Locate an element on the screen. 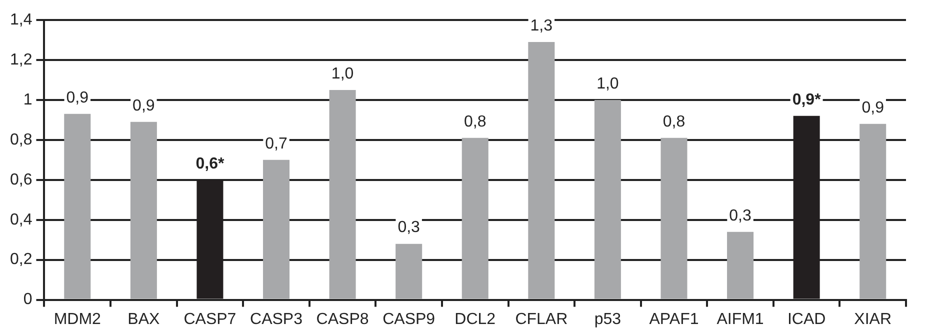 The width and height of the screenshot is (928, 336). y-tick-label: 0 is located at coordinates (27, 299).